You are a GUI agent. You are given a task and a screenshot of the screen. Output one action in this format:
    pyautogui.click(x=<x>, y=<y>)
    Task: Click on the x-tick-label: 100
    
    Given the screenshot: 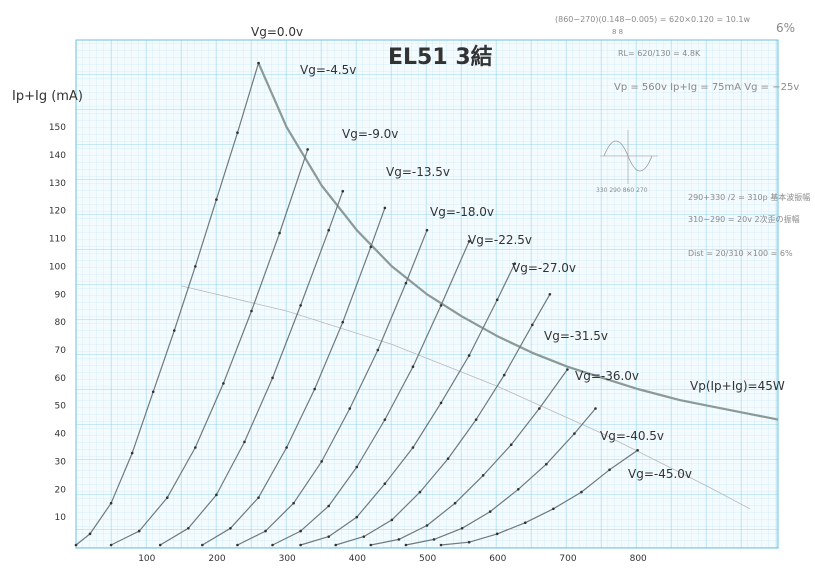 What is the action you would take?
    pyautogui.click(x=146, y=559)
    